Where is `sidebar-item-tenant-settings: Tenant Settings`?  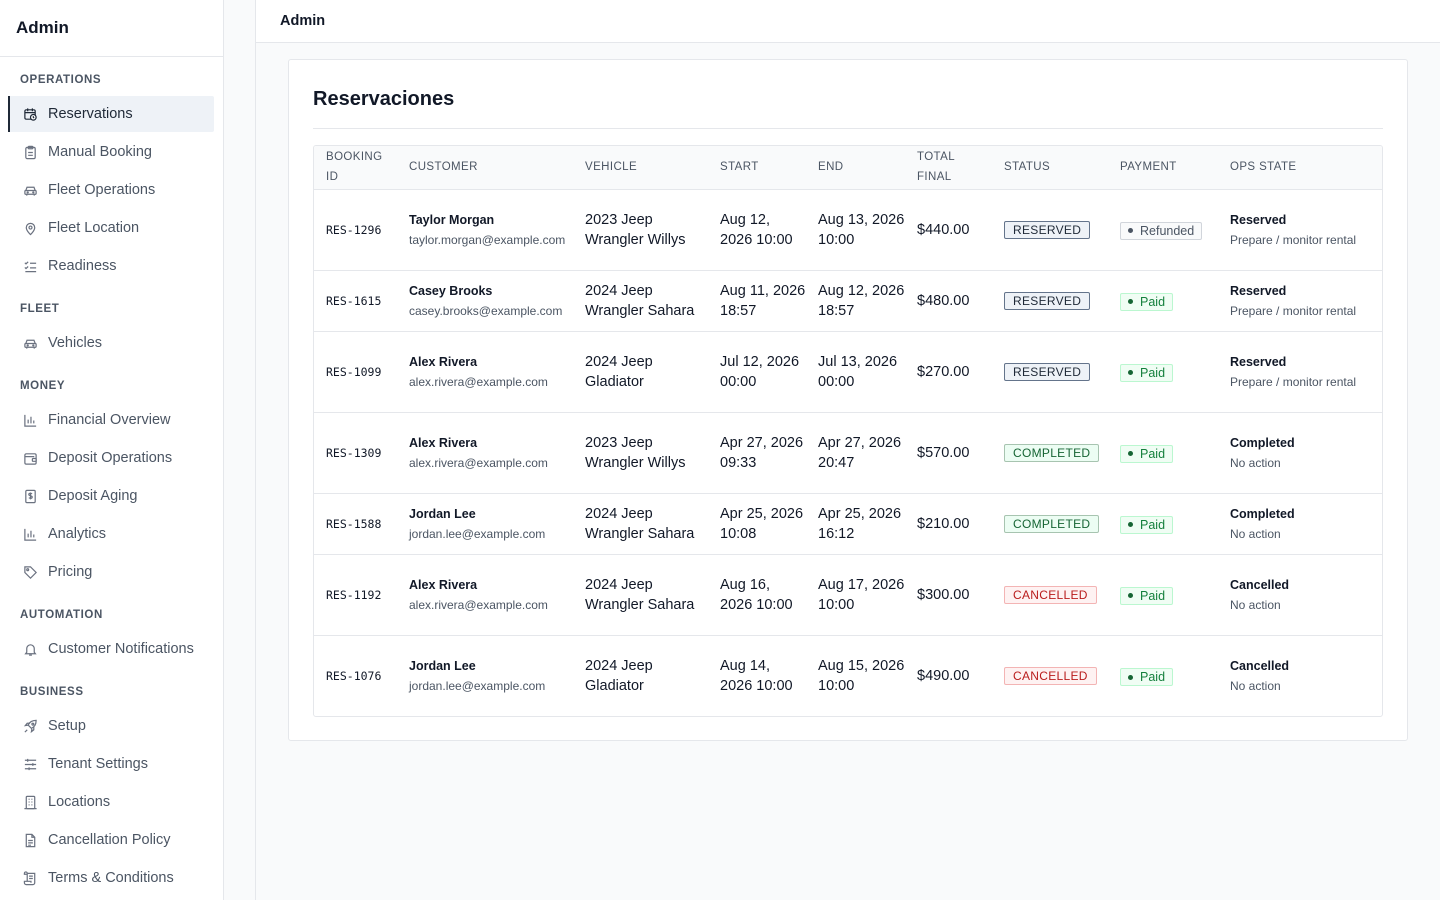
sidebar-item-tenant-settings: Tenant Settings is located at coordinates (111, 764).